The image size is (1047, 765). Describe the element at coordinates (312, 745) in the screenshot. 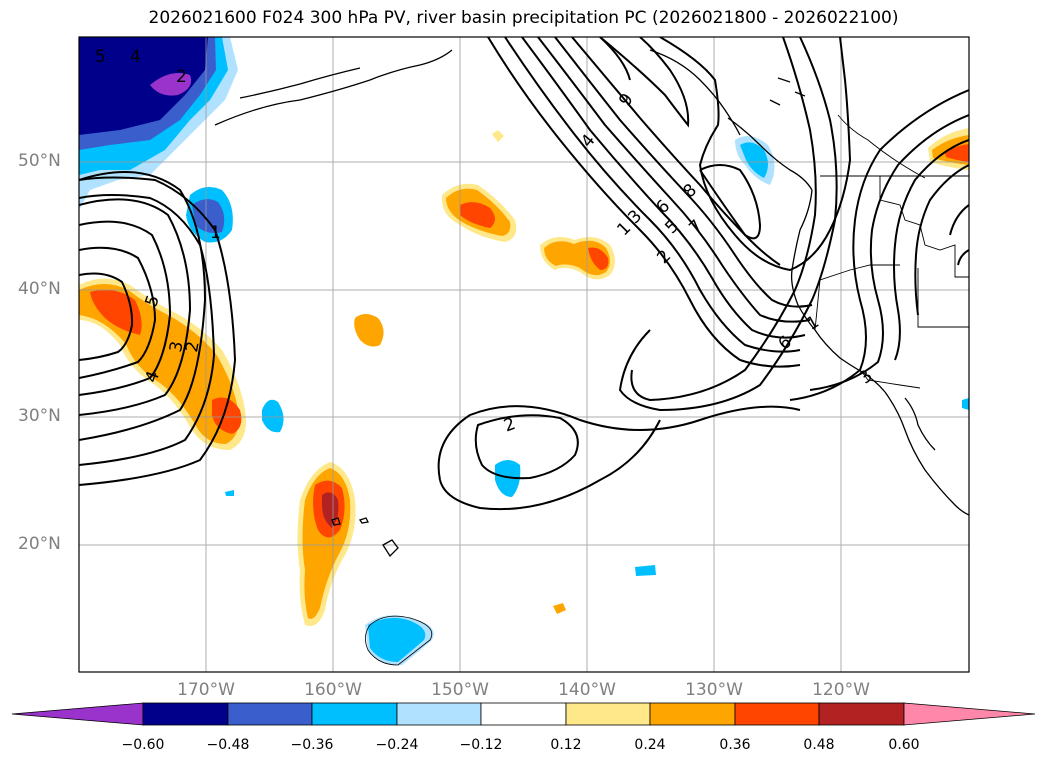

I see `colorbar-tick: −0.36` at that location.